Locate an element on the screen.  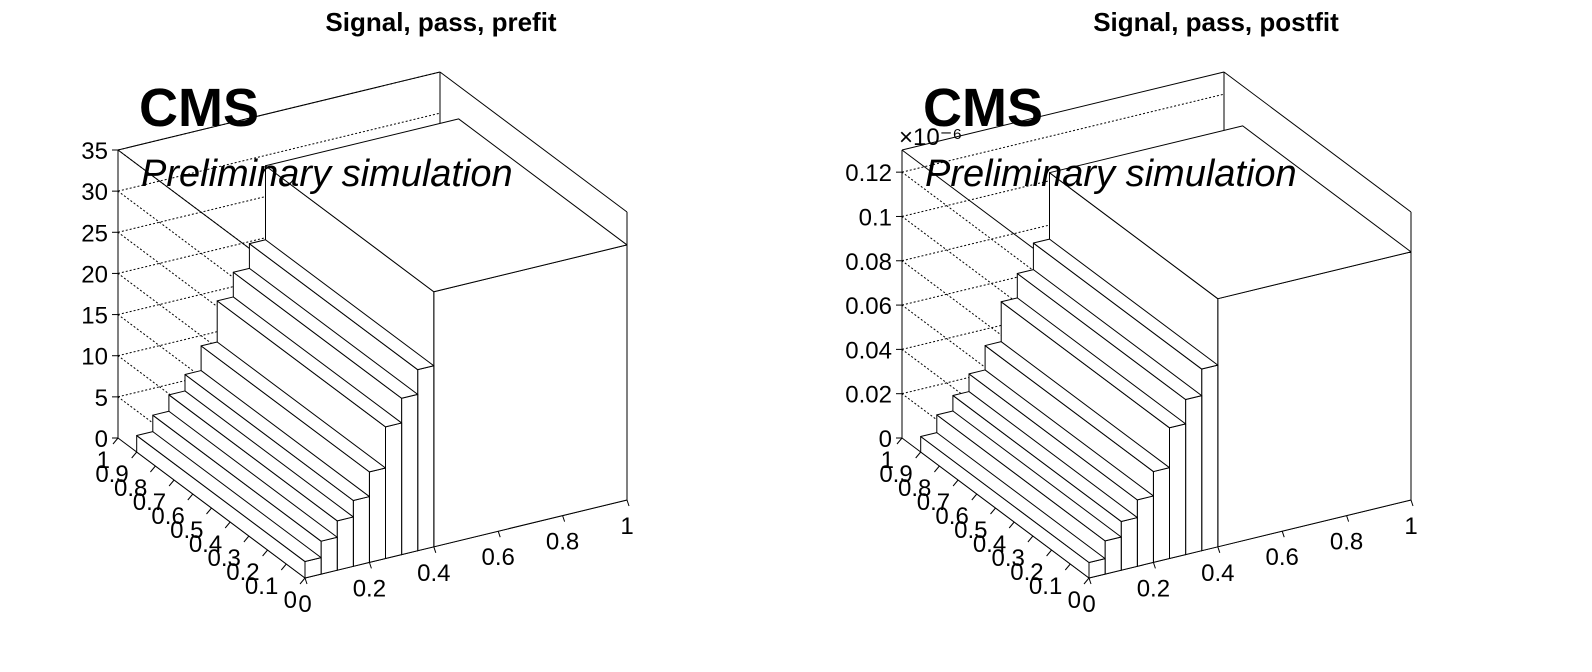
cms-label: CMS is located at coordinates (199, 108).